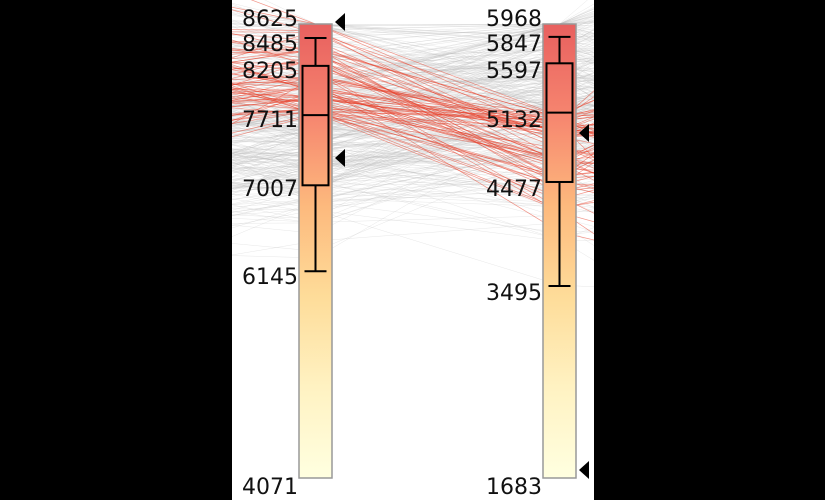 The height and width of the screenshot is (500, 825). I want to click on tick-label: 6145, so click(270, 277).